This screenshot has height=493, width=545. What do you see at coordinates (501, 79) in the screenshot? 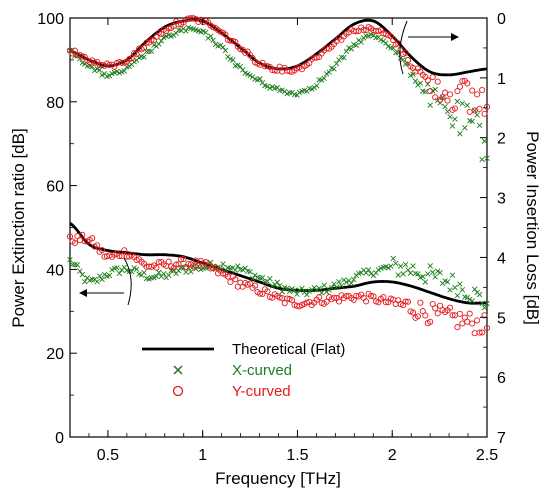
I see `y-right-tick-label: 1` at bounding box center [501, 79].